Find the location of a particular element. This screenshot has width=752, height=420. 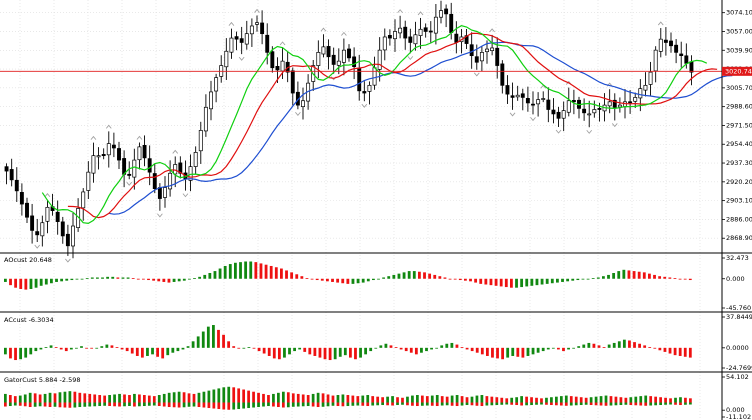

indicator-axis-label: 0.0000 is located at coordinates (737, 348).